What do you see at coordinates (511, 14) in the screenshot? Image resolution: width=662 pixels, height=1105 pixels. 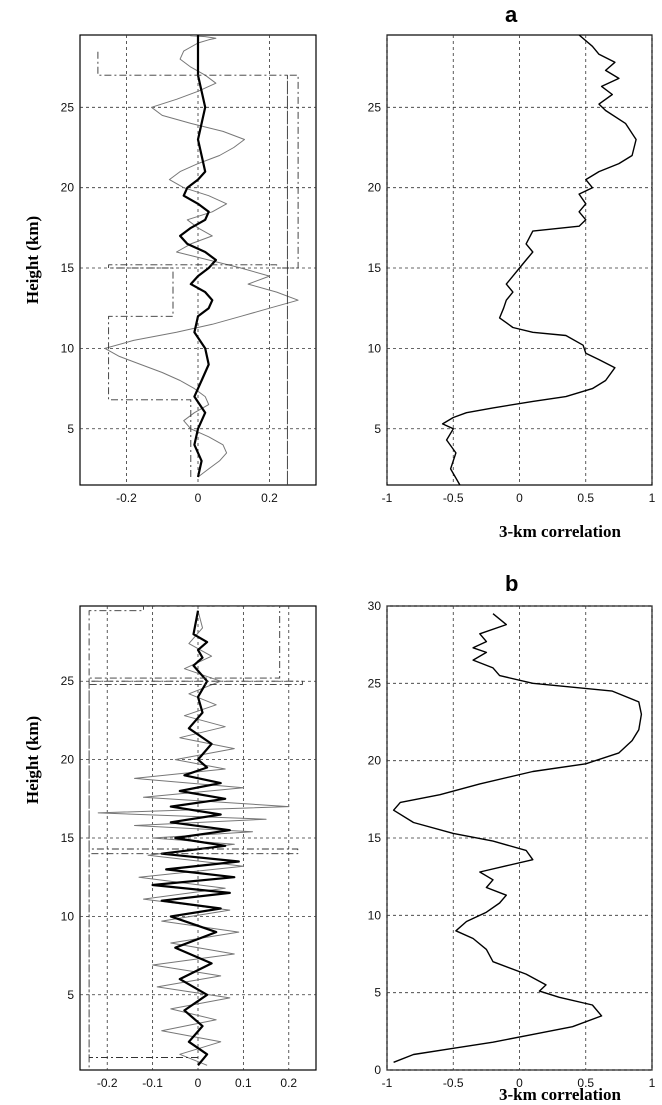 I see `panel-label-a: a` at bounding box center [511, 14].